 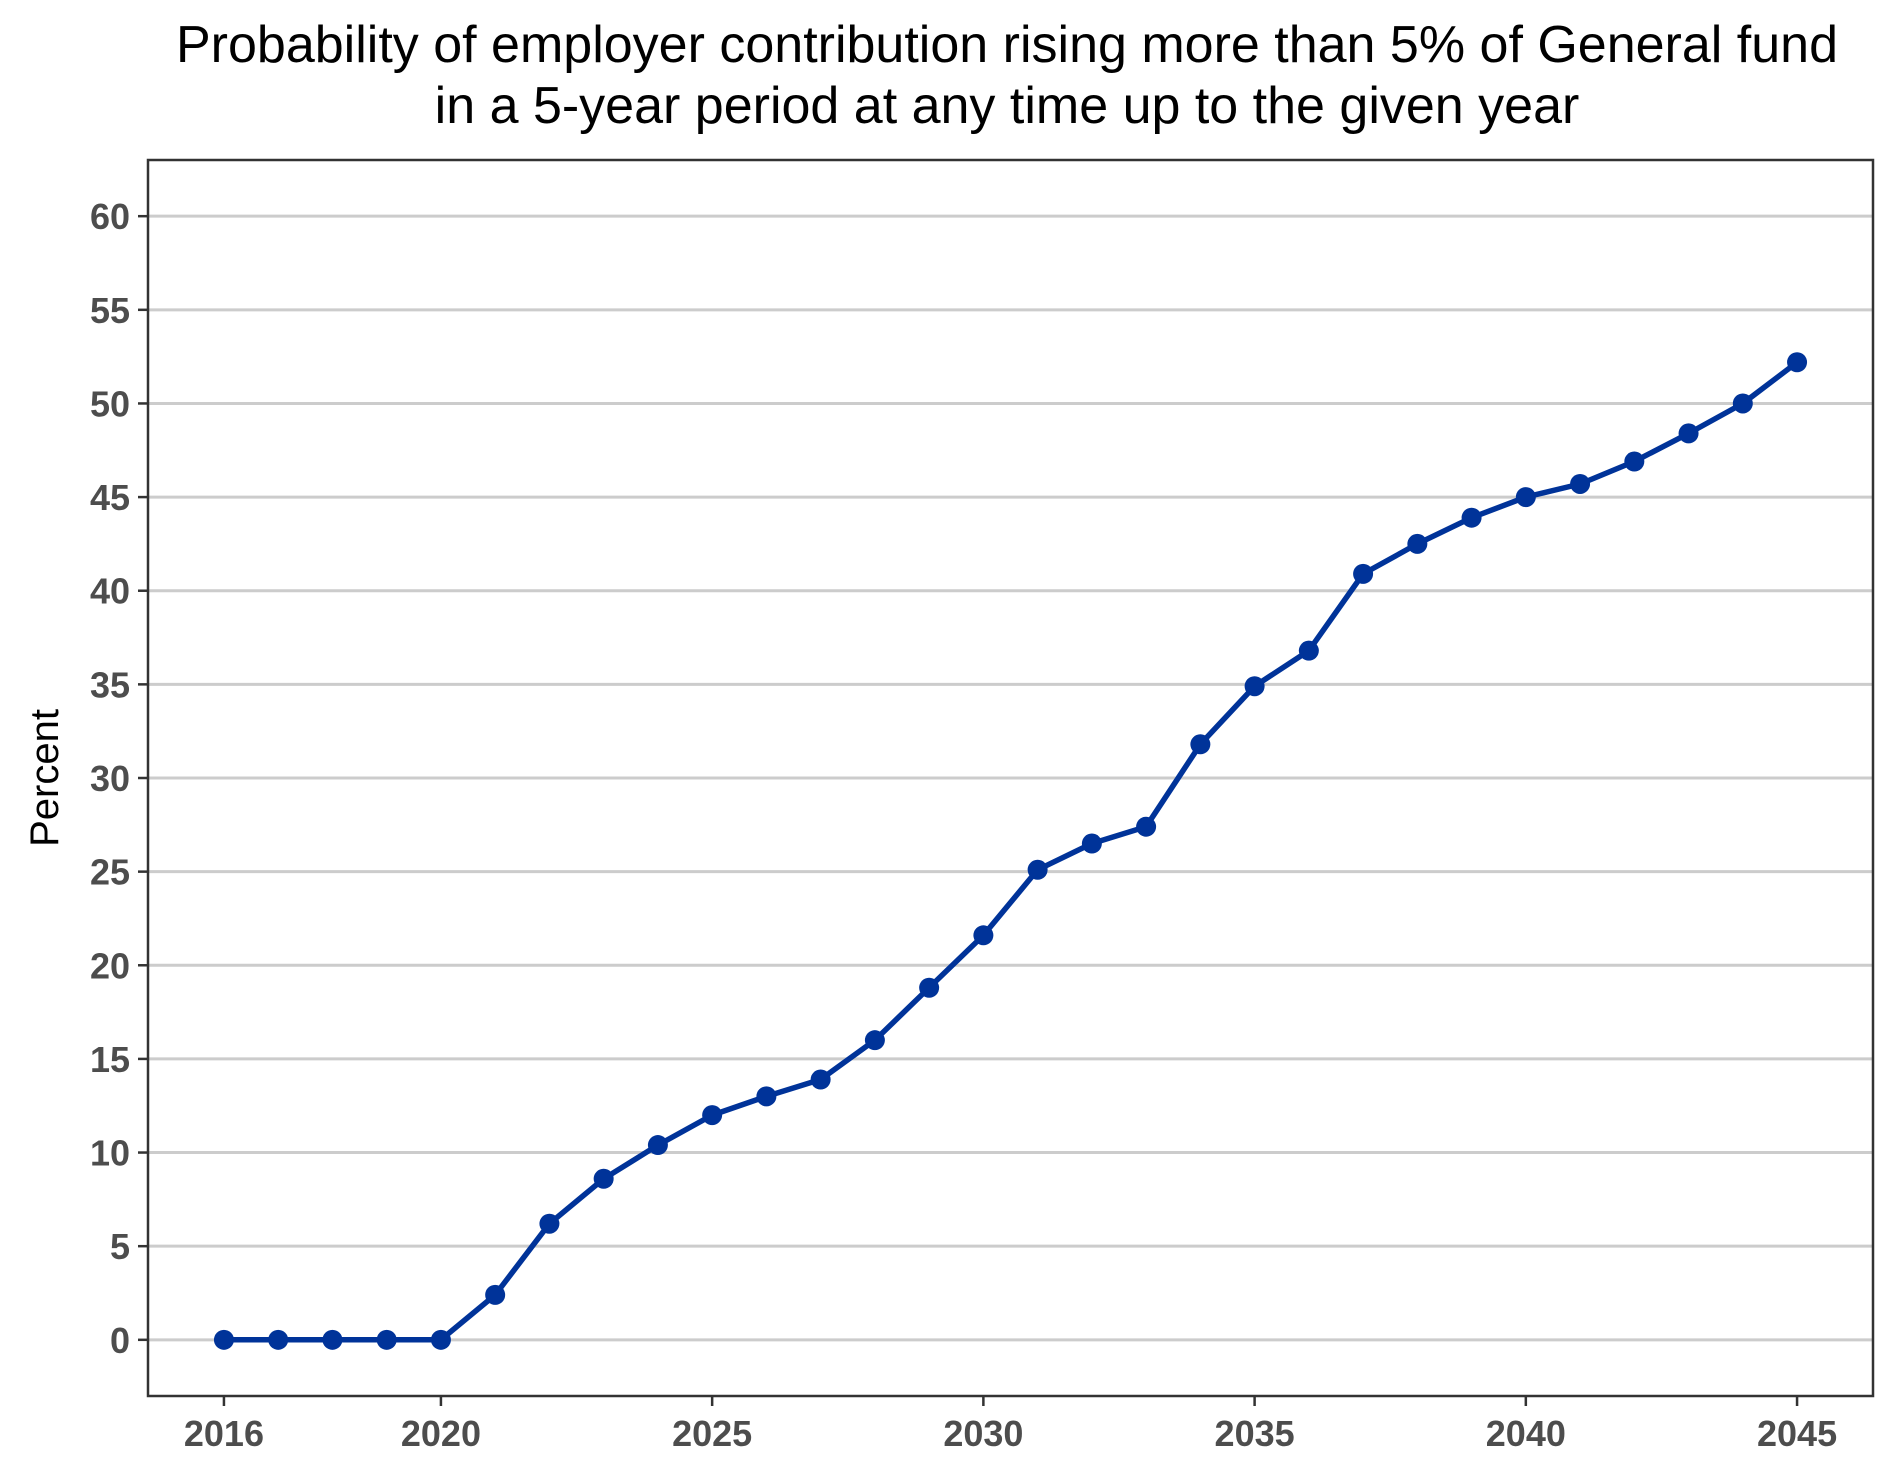 I want to click on y-tick-label: 60, so click(x=110, y=216).